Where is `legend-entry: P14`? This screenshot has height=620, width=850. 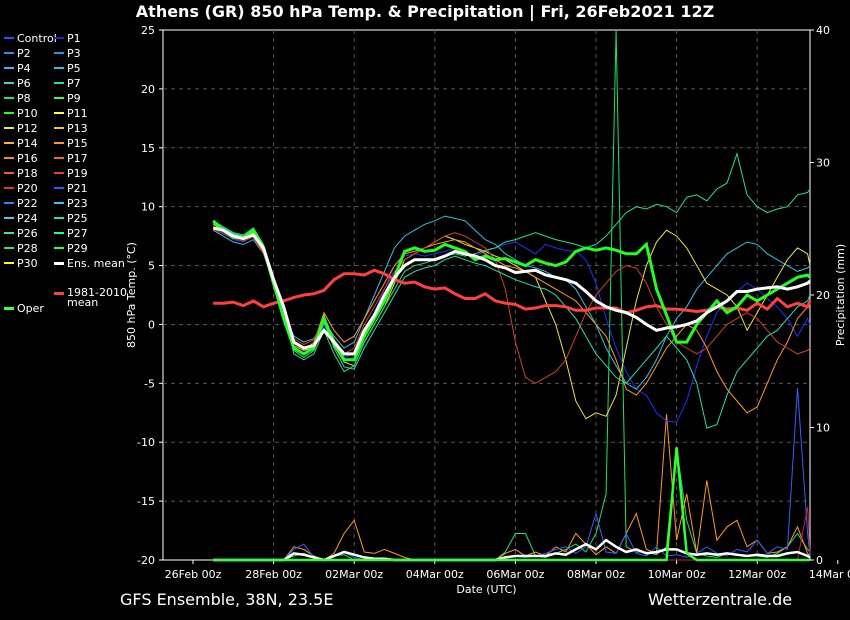 legend-entry: P14 is located at coordinates (21, 144).